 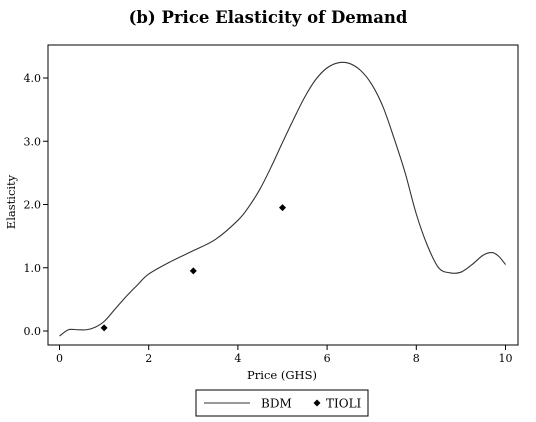 What do you see at coordinates (33, 205) in the screenshot?
I see `y-tick-label: 2.0` at bounding box center [33, 205].